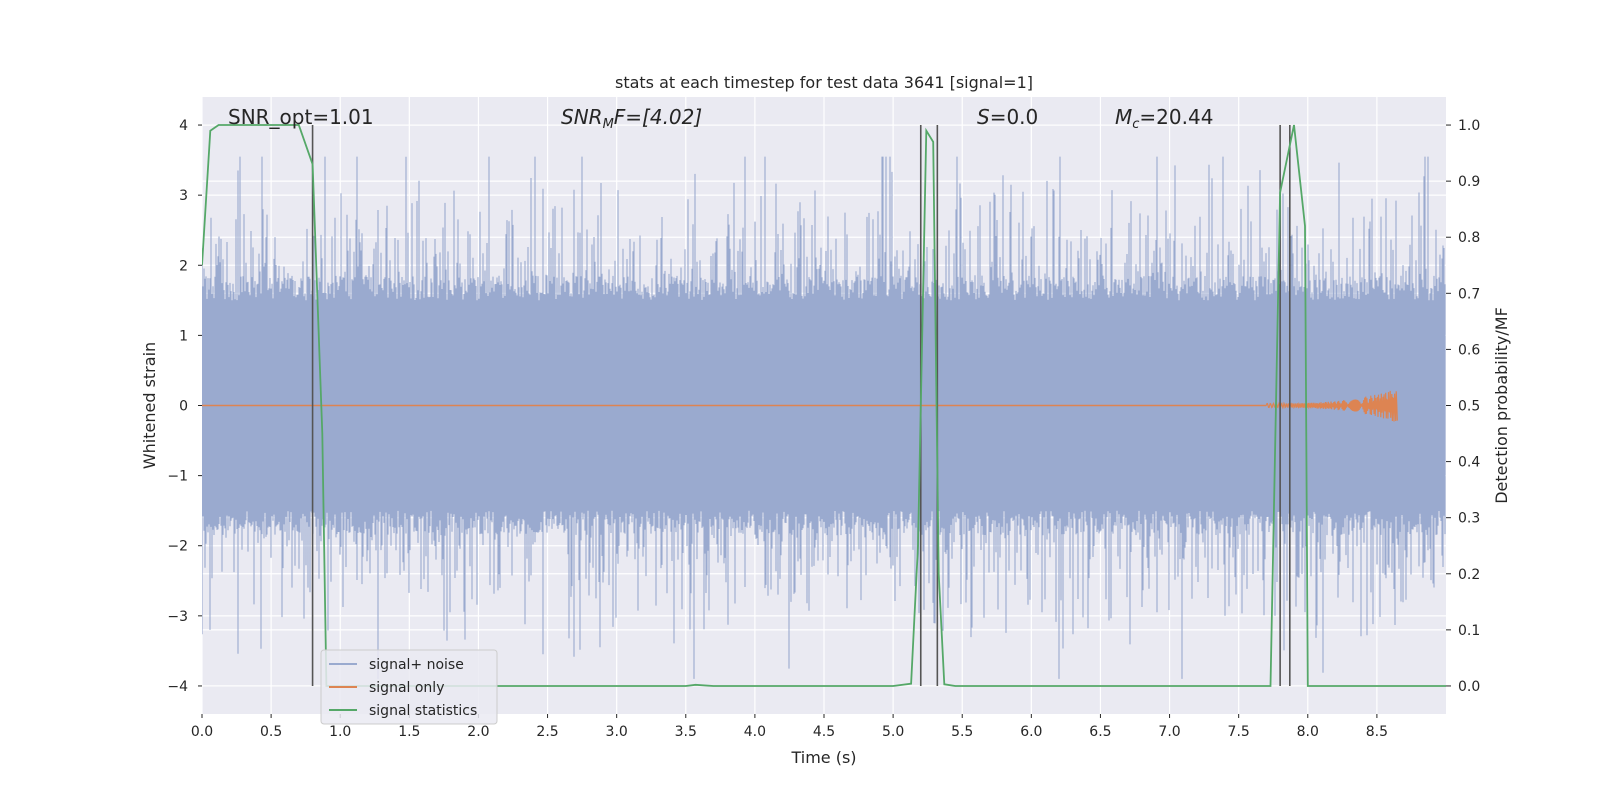  What do you see at coordinates (1377, 732) in the screenshot?
I see `x-tick-label: 8.5` at bounding box center [1377, 732].